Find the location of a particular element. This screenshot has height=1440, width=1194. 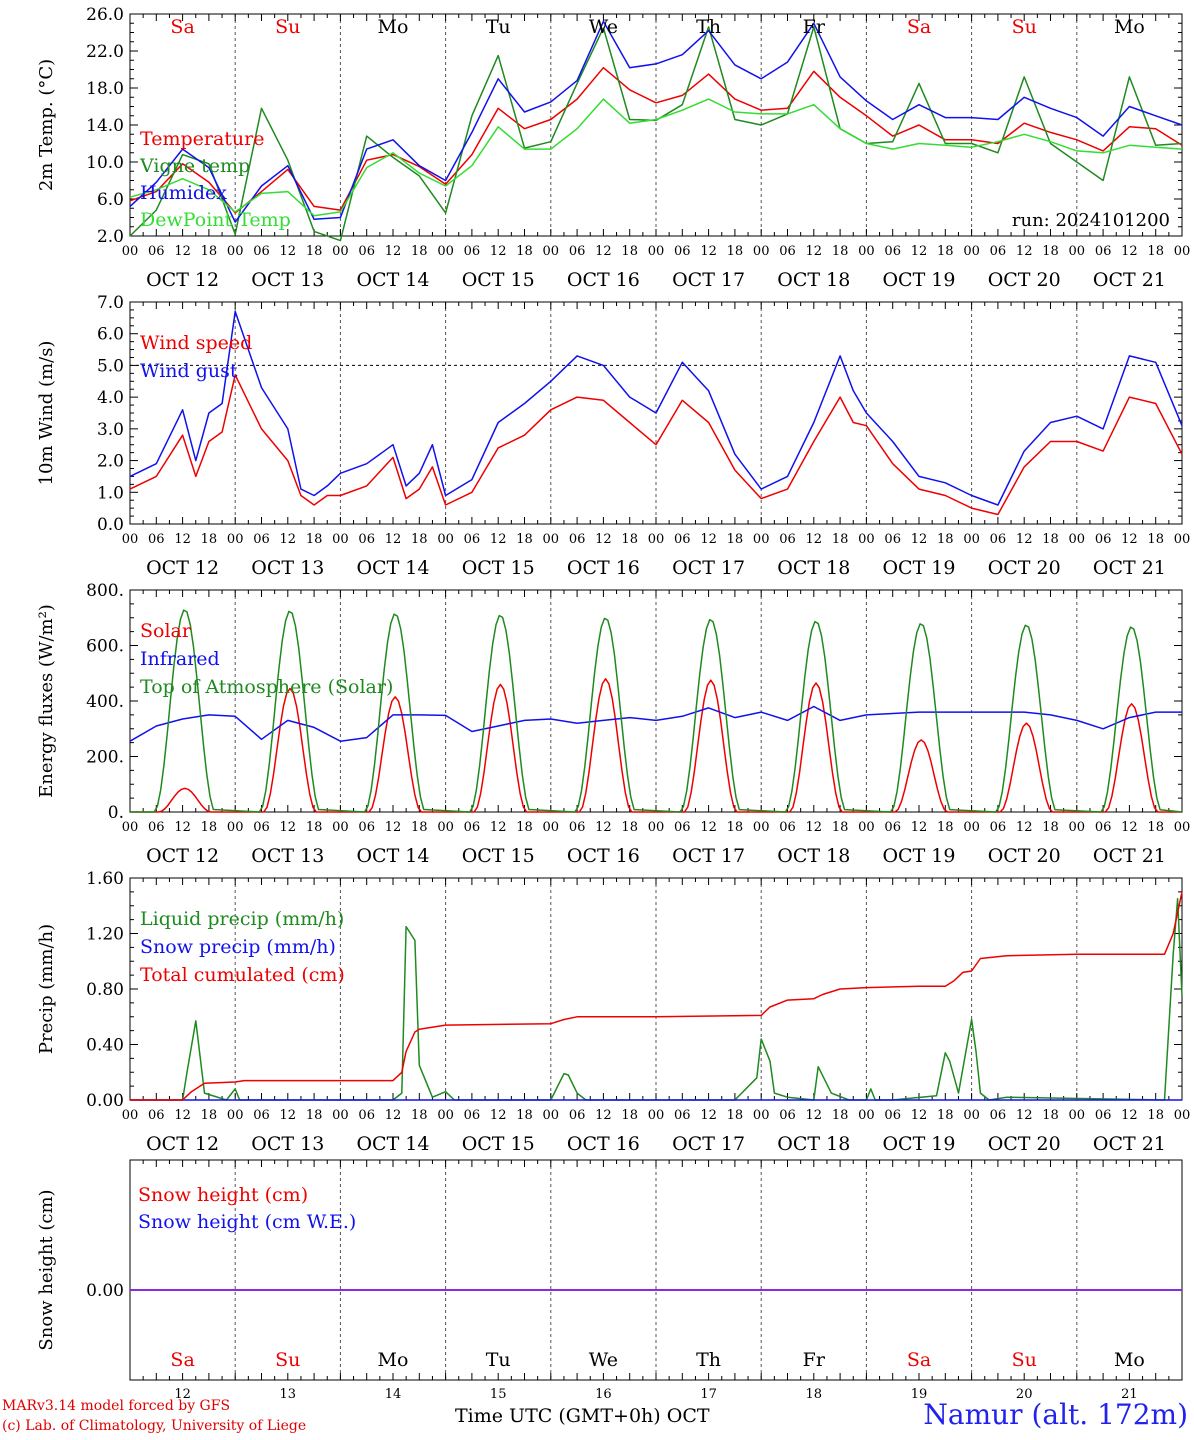

panel1-y-tick-label: 10.0 is located at coordinates (105, 163).